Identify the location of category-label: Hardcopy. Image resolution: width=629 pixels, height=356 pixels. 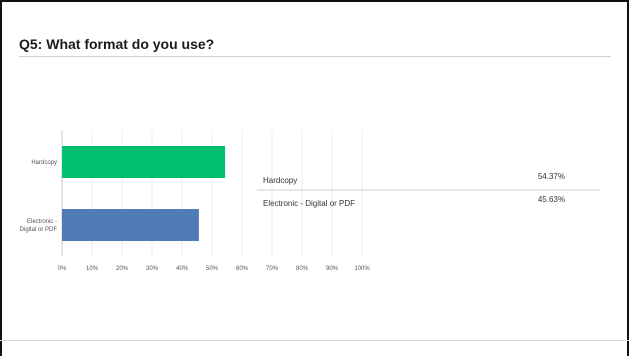
(44, 163).